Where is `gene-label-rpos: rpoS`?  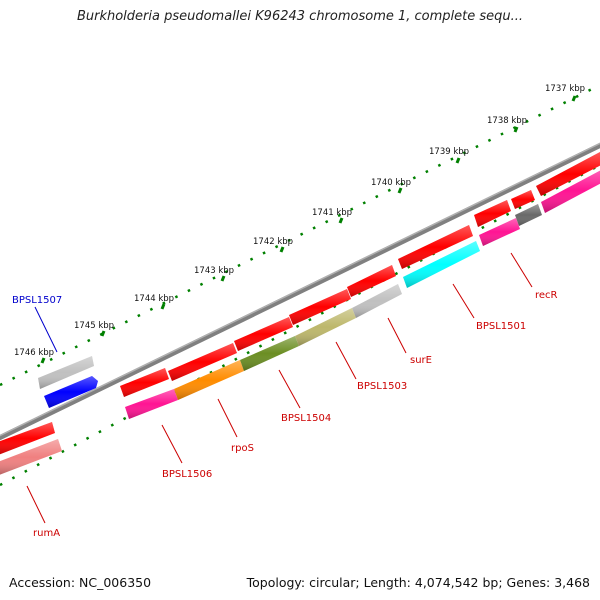 gene-label-rpos: rpoS is located at coordinates (242, 448).